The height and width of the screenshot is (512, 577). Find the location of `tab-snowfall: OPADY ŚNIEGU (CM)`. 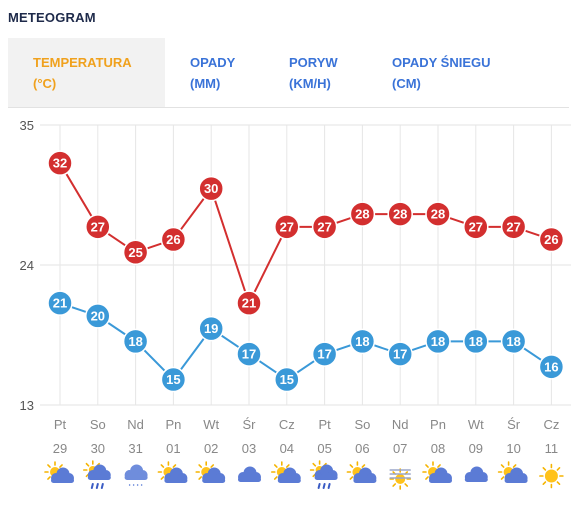

tab-snowfall: OPADY ŚNIEGU (CM) is located at coordinates (441, 72).